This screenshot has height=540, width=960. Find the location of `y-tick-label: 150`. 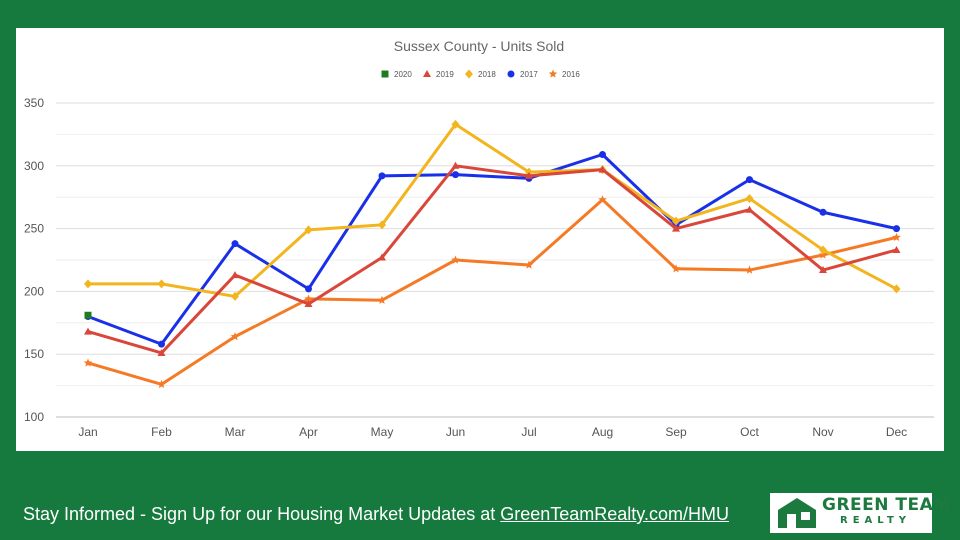

y-tick-label: 150 is located at coordinates (34, 354).